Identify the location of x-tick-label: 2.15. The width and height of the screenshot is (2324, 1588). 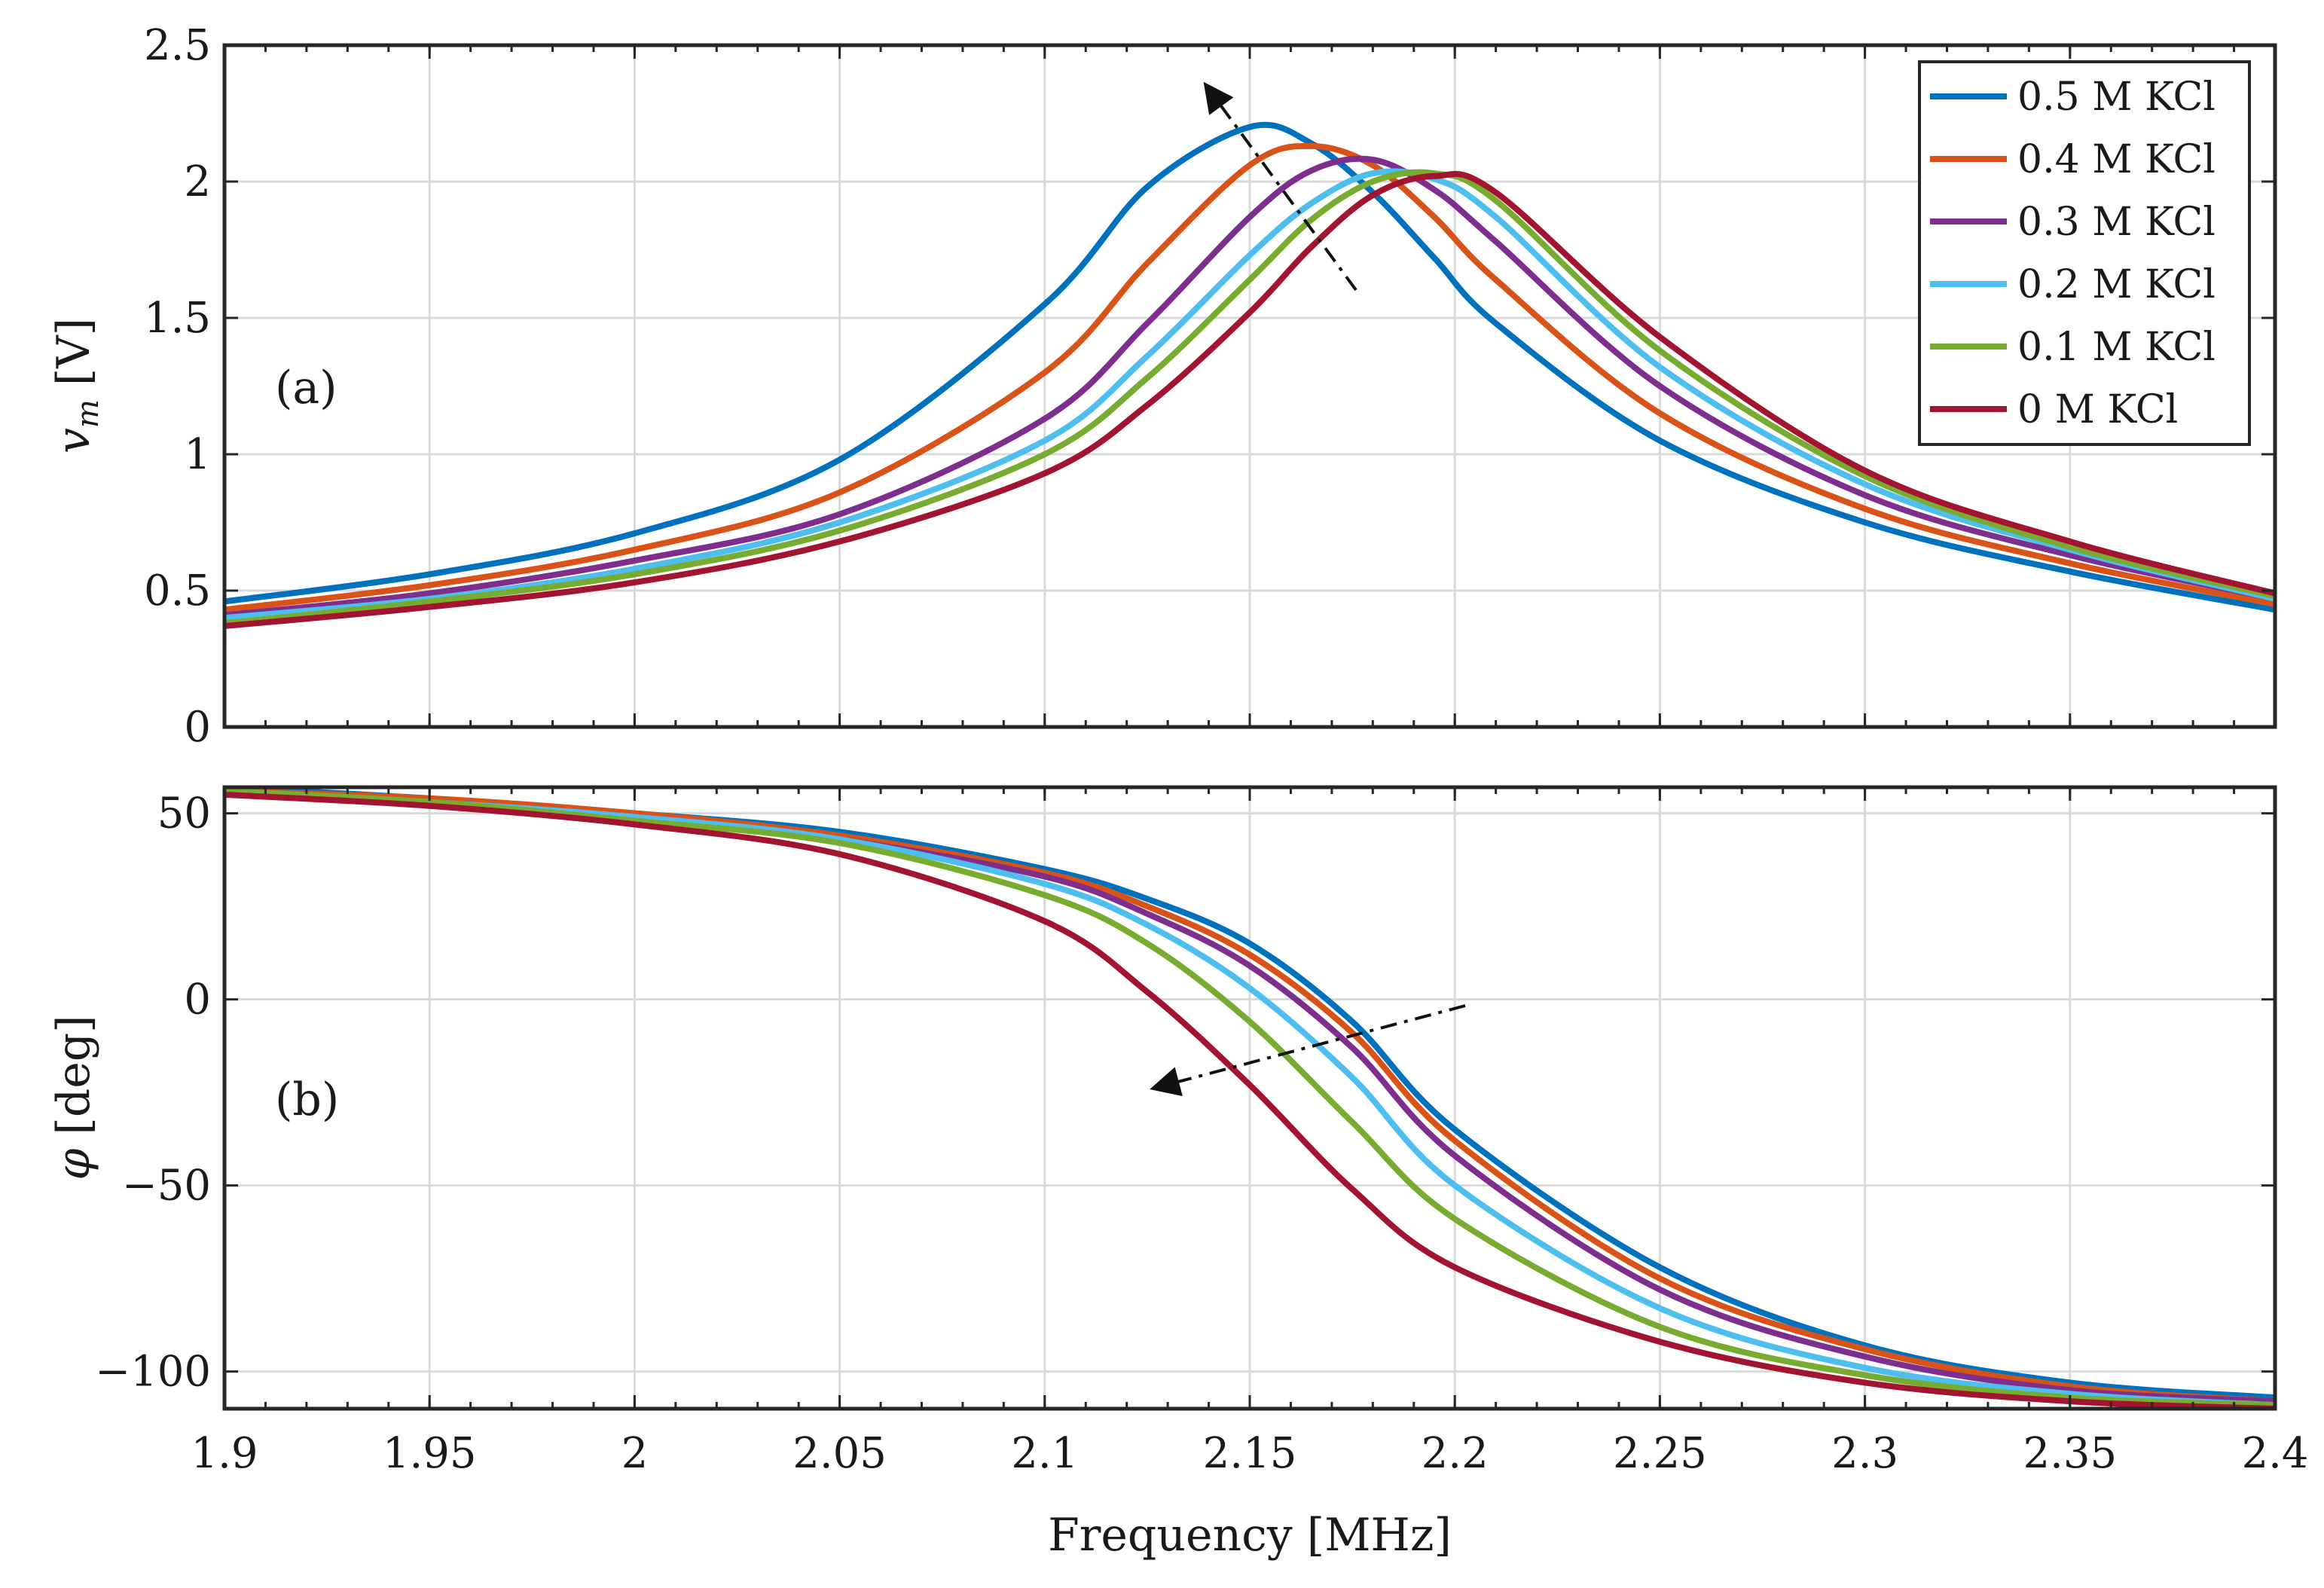
(1250, 1453).